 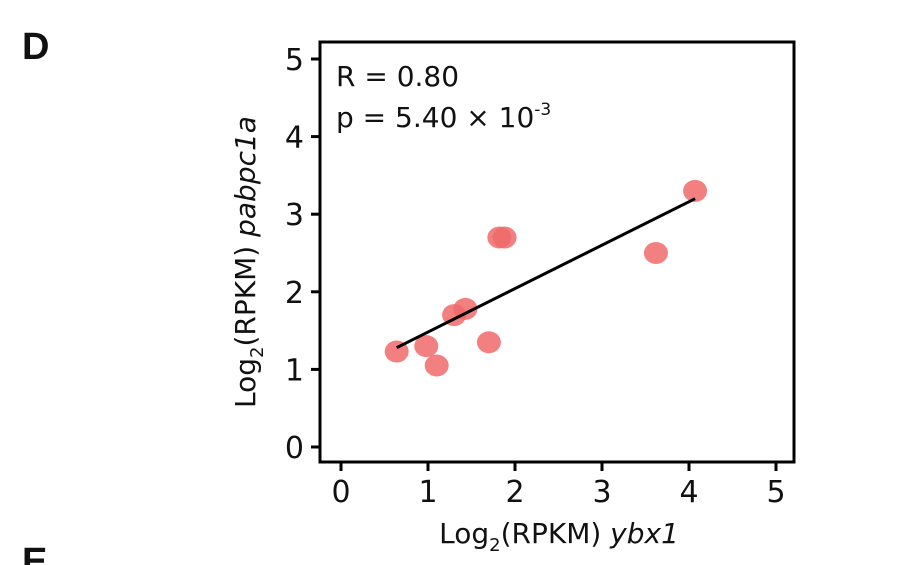 I want to click on p-value-exponent: -3, so click(x=542, y=110).